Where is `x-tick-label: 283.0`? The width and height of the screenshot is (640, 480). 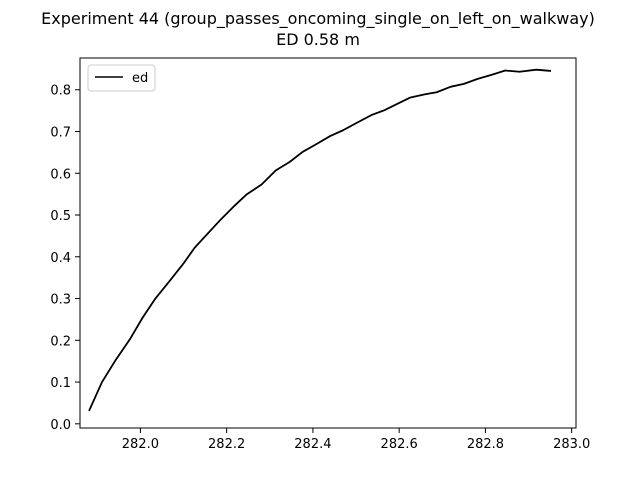
x-tick-label: 283.0 is located at coordinates (571, 444).